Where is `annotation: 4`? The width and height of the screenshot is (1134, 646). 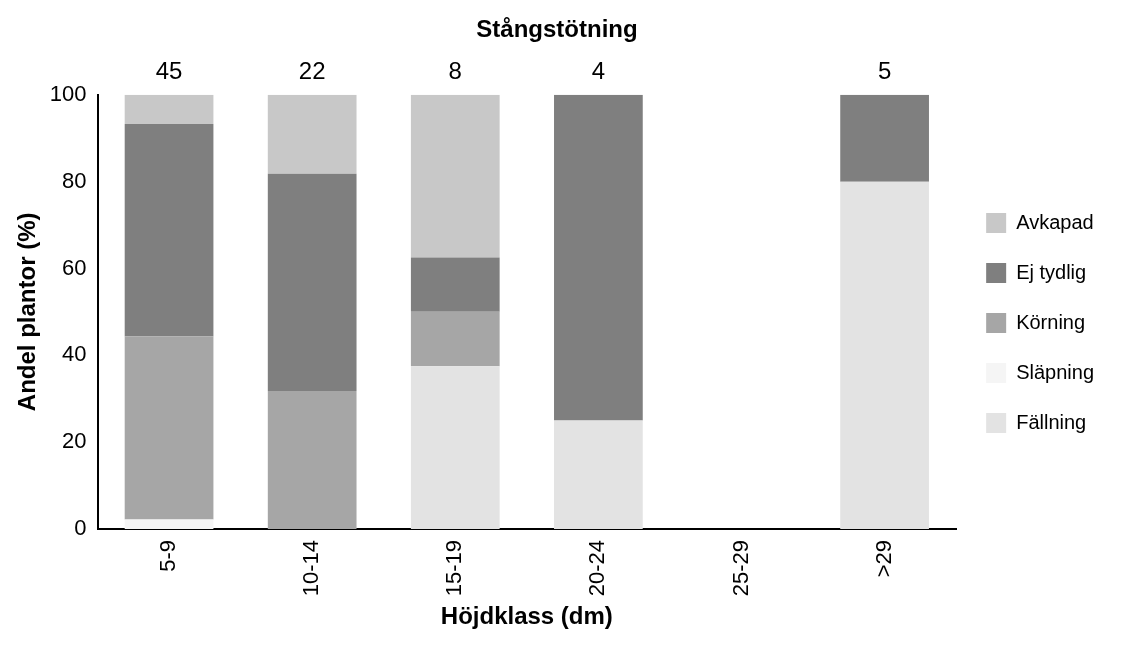
annotation: 4 is located at coordinates (598, 71).